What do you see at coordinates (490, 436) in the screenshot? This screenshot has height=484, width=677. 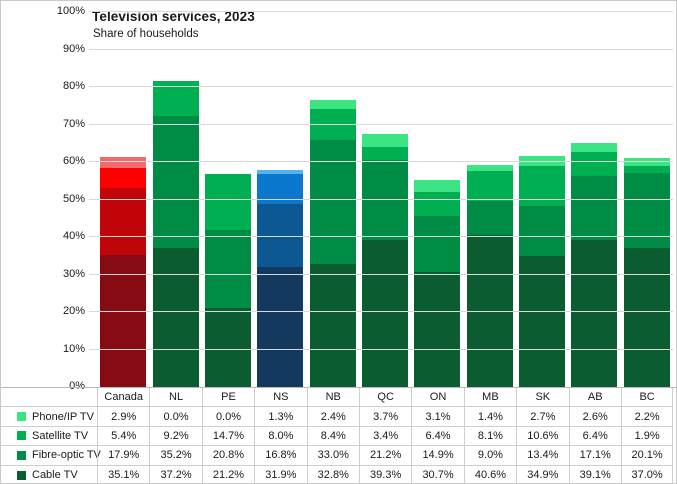 I see `value-cell: 8.1%` at bounding box center [490, 436].